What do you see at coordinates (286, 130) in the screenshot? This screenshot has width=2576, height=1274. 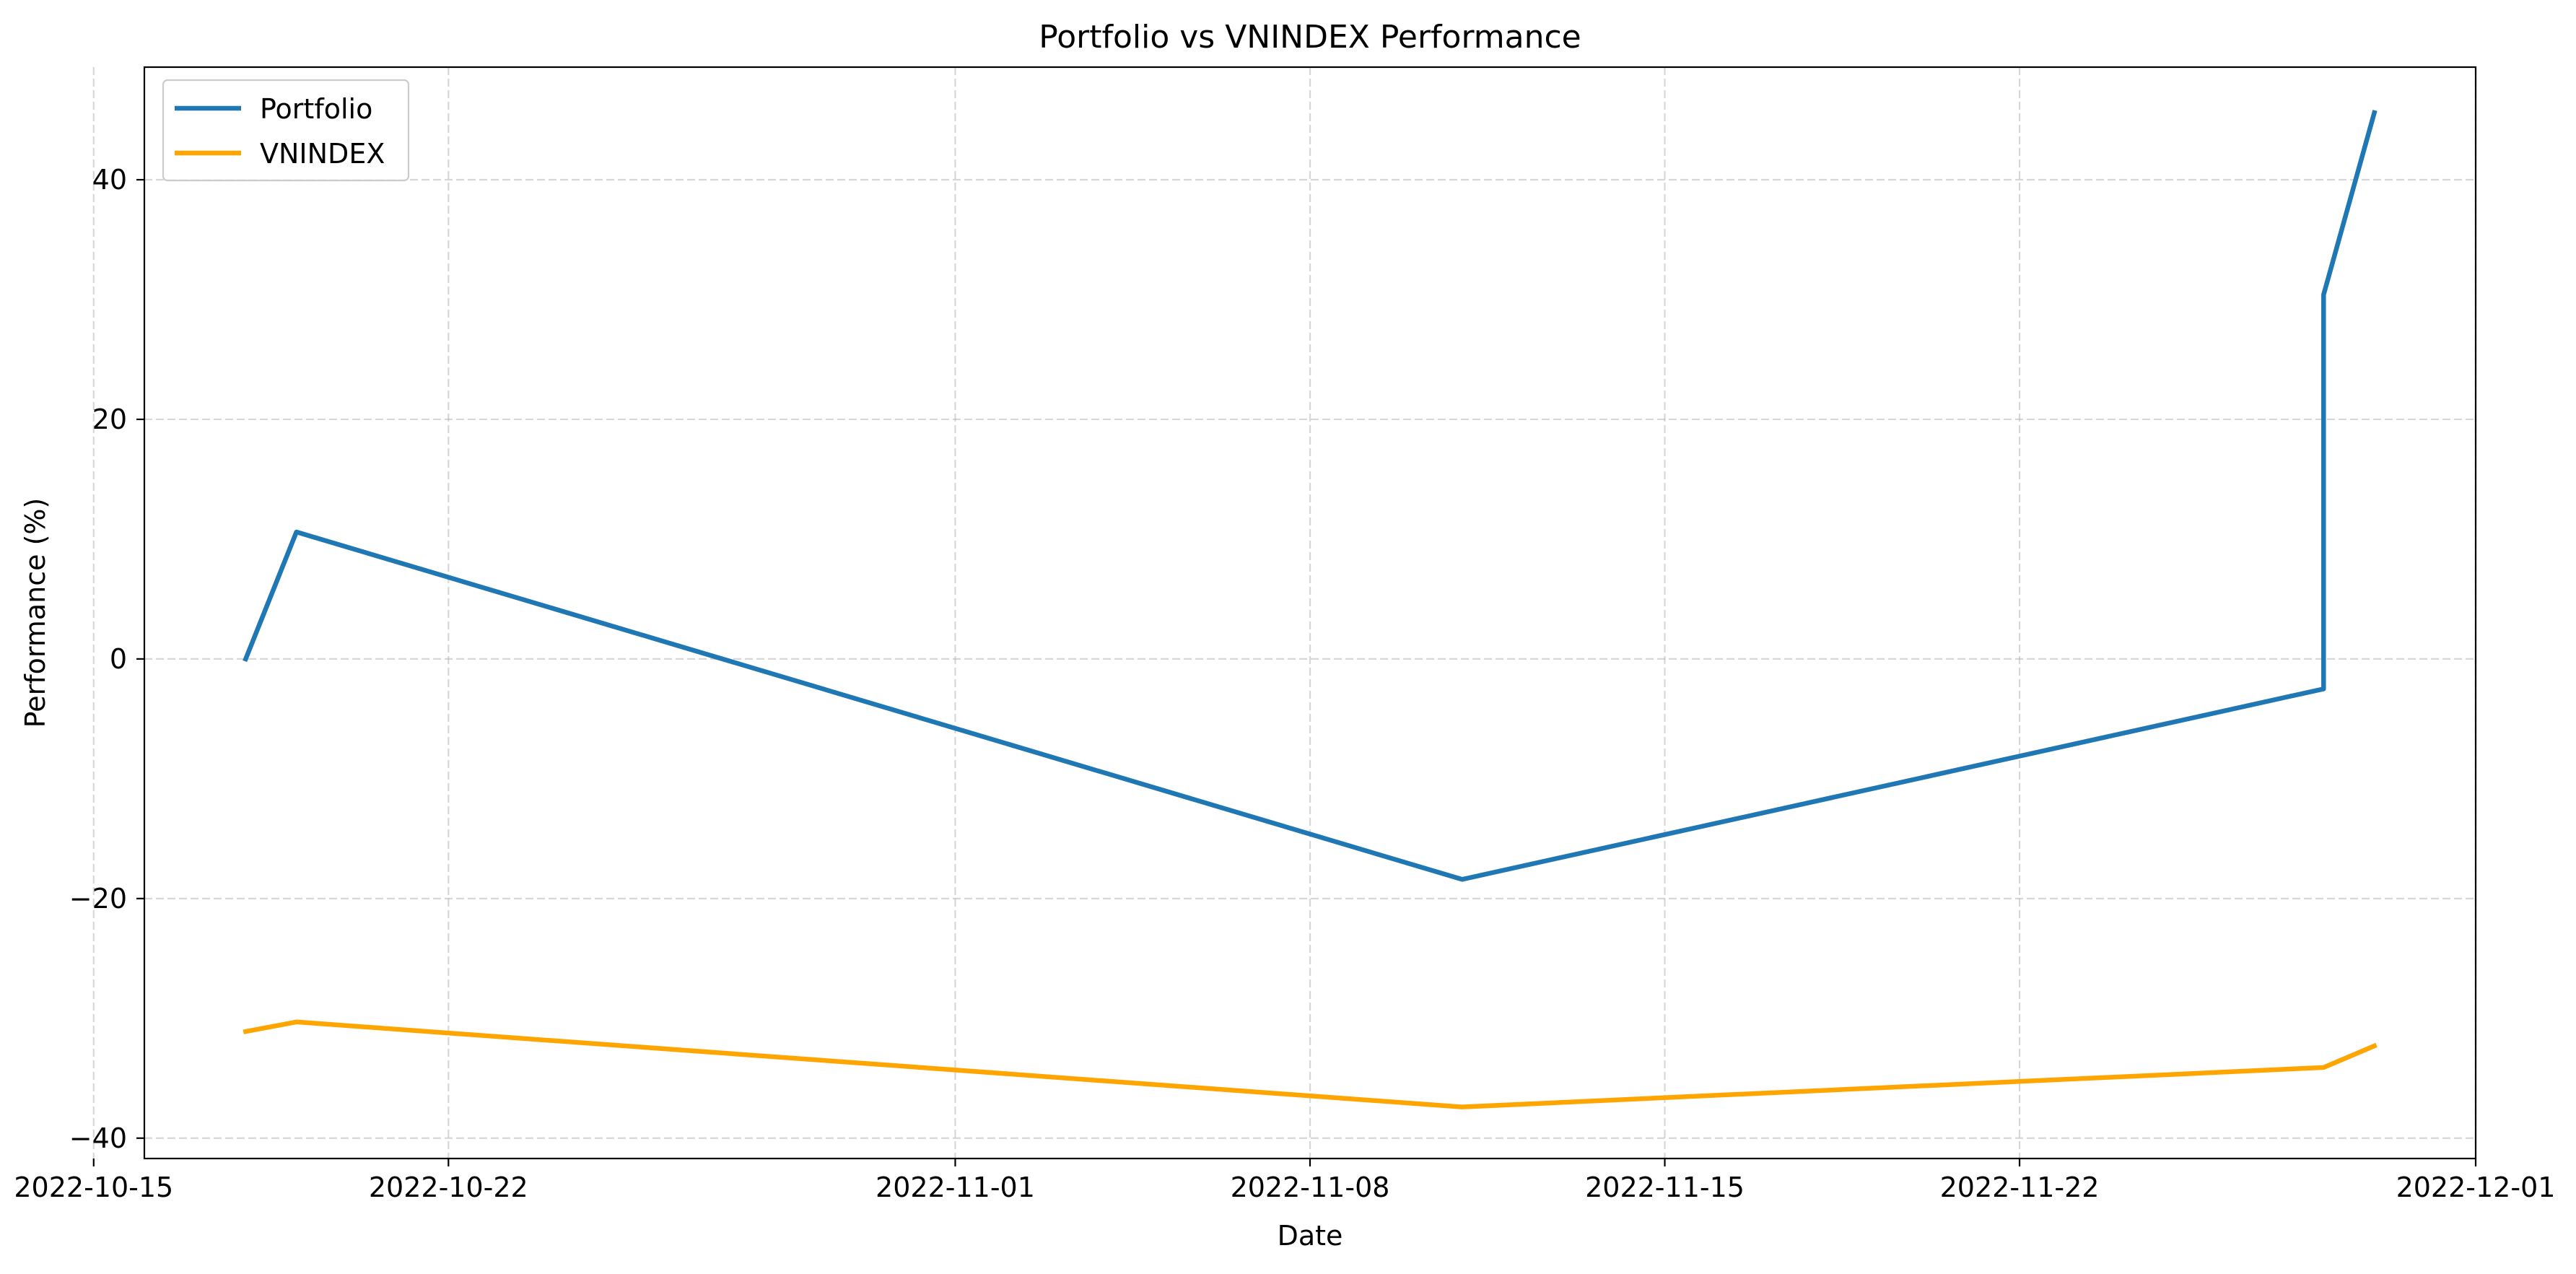 I see `legend: Portfolio VNINDEX` at bounding box center [286, 130].